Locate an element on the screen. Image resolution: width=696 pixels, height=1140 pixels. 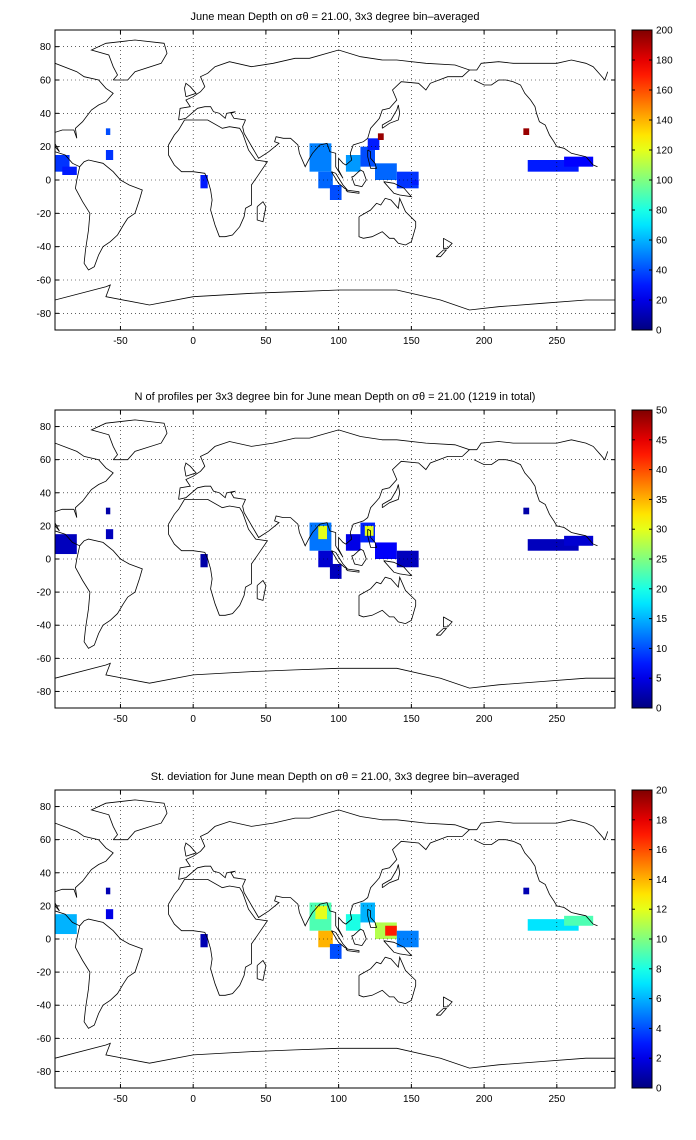
colorbar-tick-label: 40 is located at coordinates (662, 271).